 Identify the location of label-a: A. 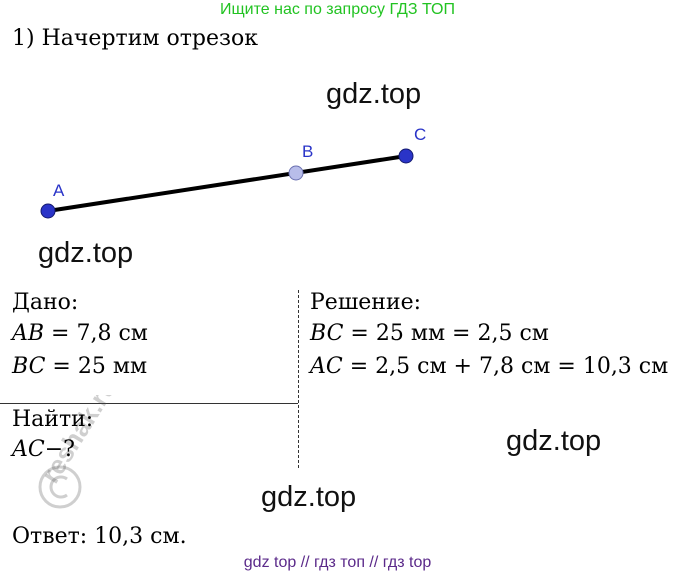
(59, 190).